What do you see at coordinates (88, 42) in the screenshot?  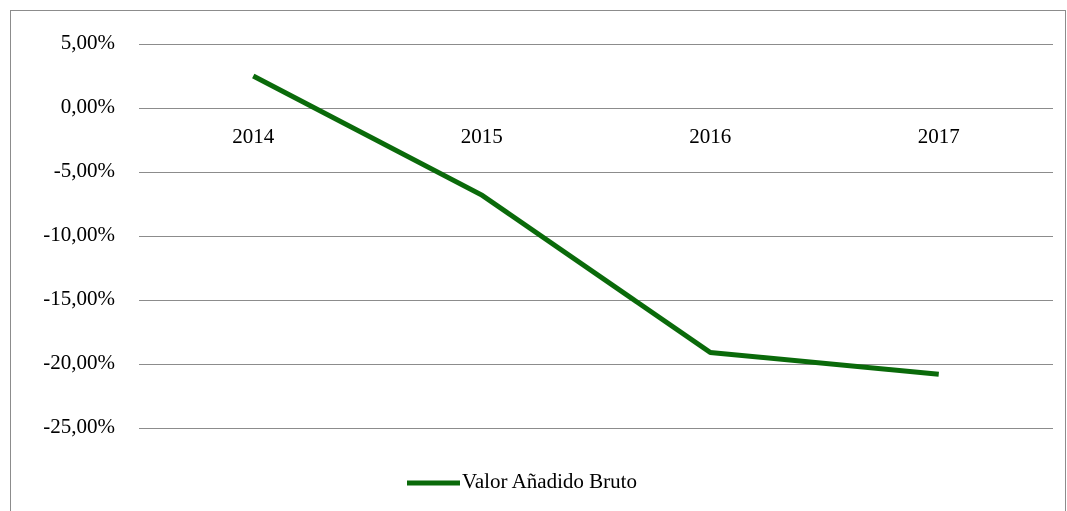 I see `y-tick-label: 5,00%` at bounding box center [88, 42].